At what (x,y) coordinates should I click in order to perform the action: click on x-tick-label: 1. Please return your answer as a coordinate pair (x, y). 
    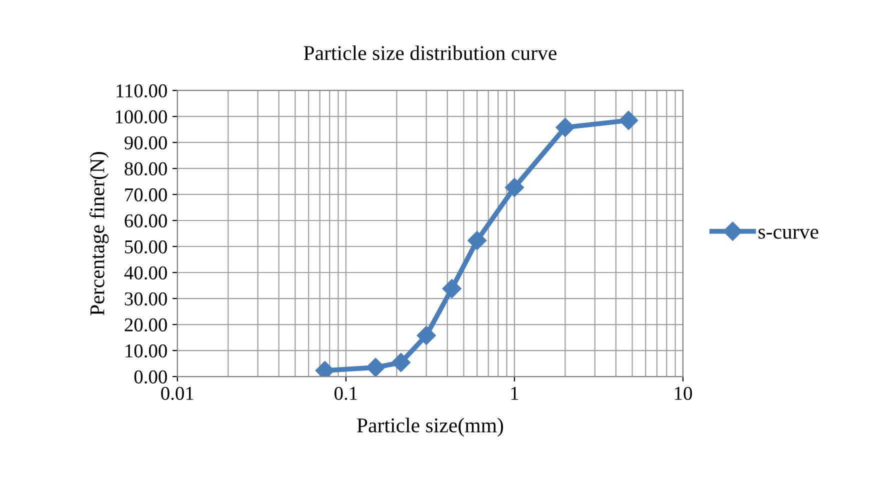
    Looking at the image, I should click on (514, 393).